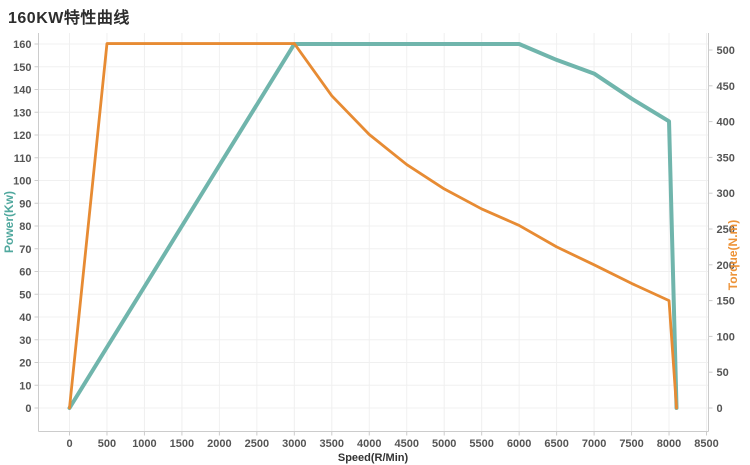  What do you see at coordinates (723, 373) in the screenshot?
I see `torque-tick-label: 50` at bounding box center [723, 373].